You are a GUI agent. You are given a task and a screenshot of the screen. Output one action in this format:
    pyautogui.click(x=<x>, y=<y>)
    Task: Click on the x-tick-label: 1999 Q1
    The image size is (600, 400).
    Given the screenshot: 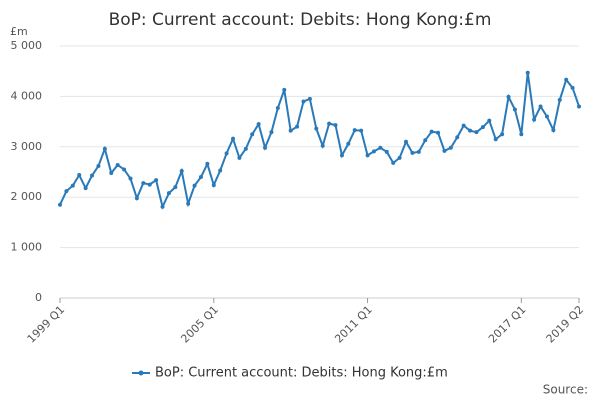 What is the action you would take?
    pyautogui.click(x=46, y=324)
    